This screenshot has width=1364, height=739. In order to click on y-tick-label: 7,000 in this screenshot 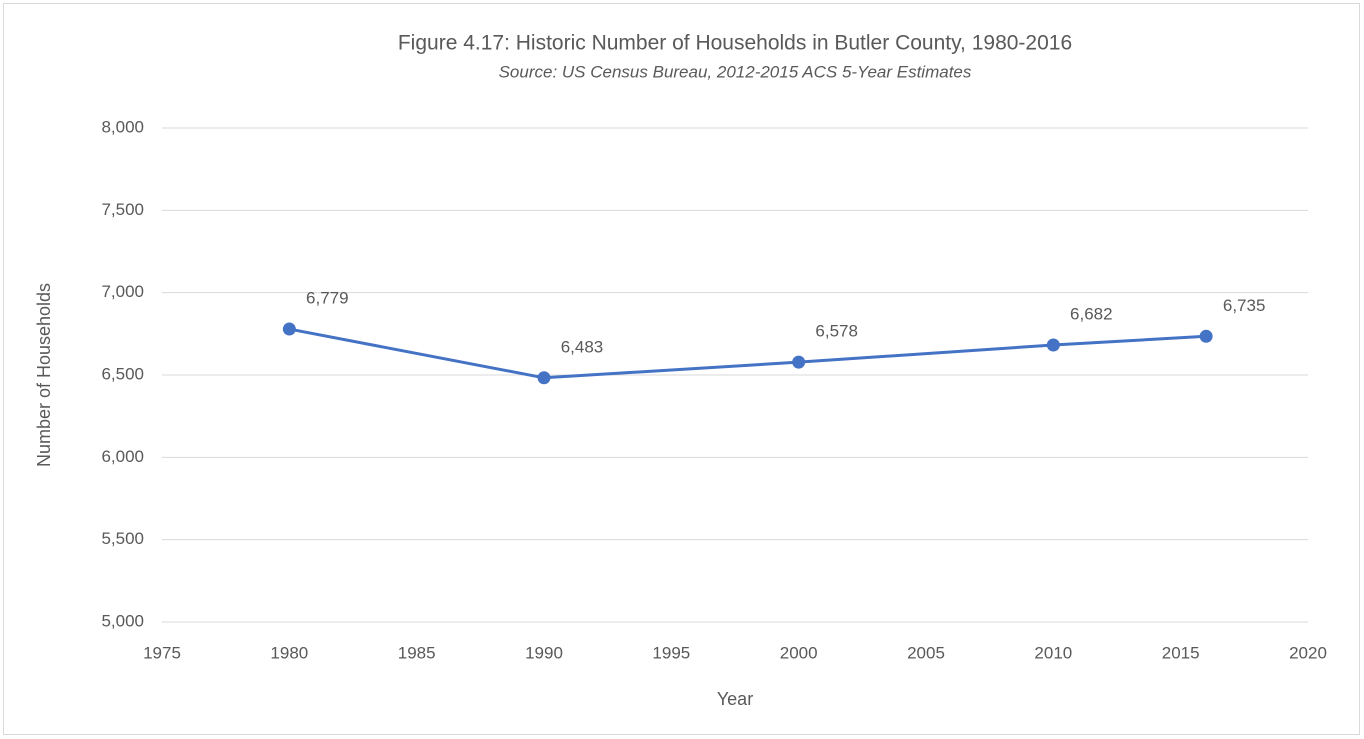, I will do `click(122, 291)`.